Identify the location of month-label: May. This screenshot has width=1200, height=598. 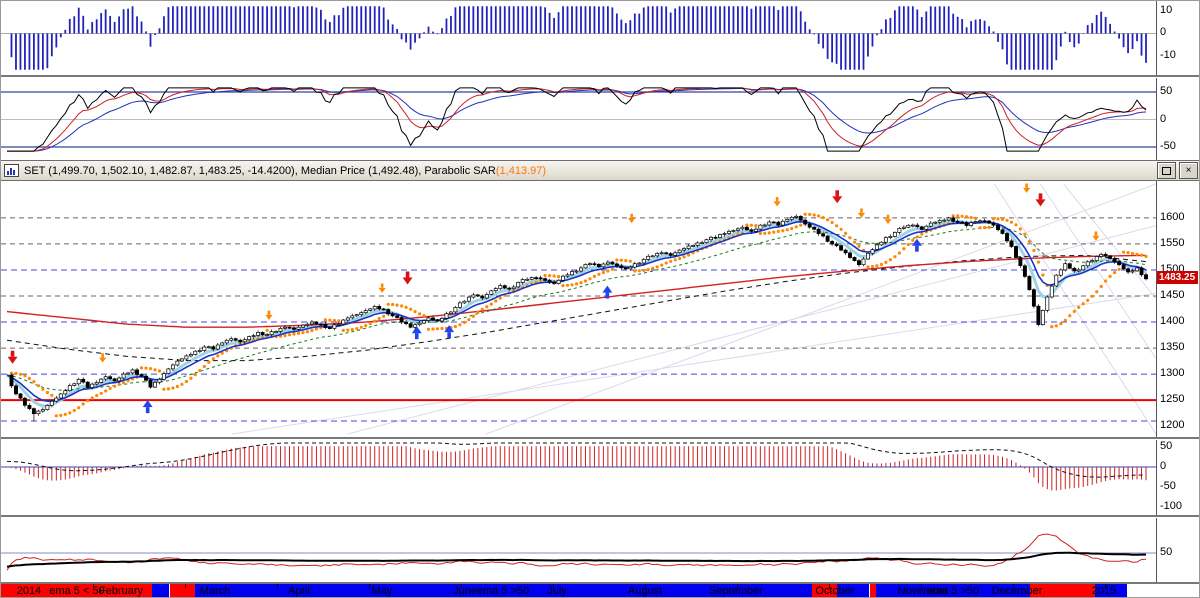
(382, 591).